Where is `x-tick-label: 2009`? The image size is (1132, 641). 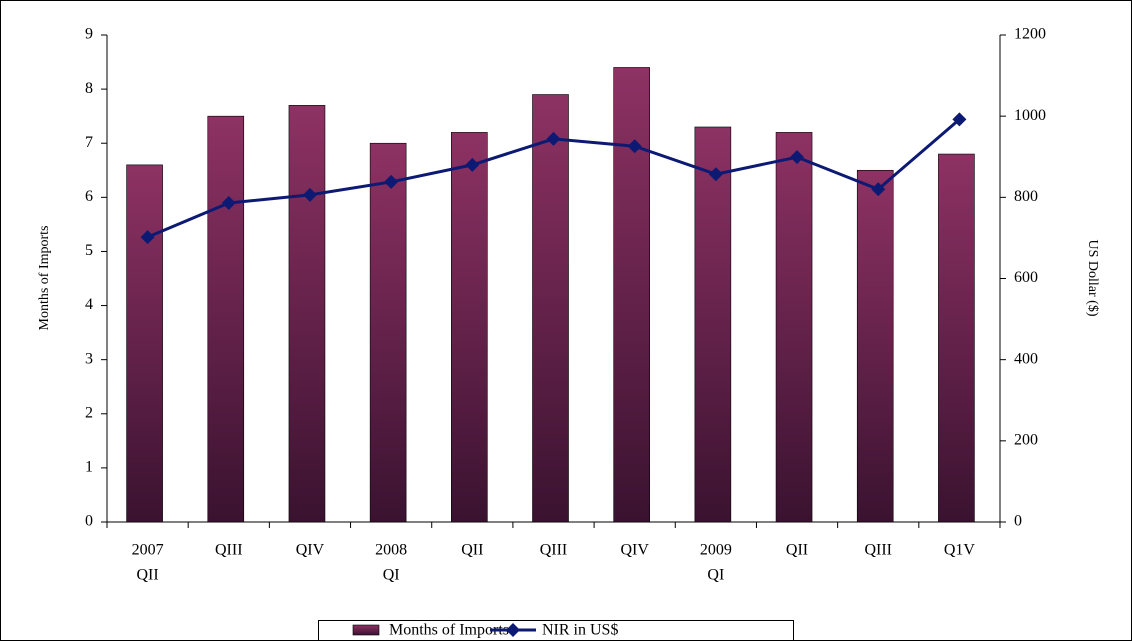
x-tick-label: 2009 is located at coordinates (716, 550).